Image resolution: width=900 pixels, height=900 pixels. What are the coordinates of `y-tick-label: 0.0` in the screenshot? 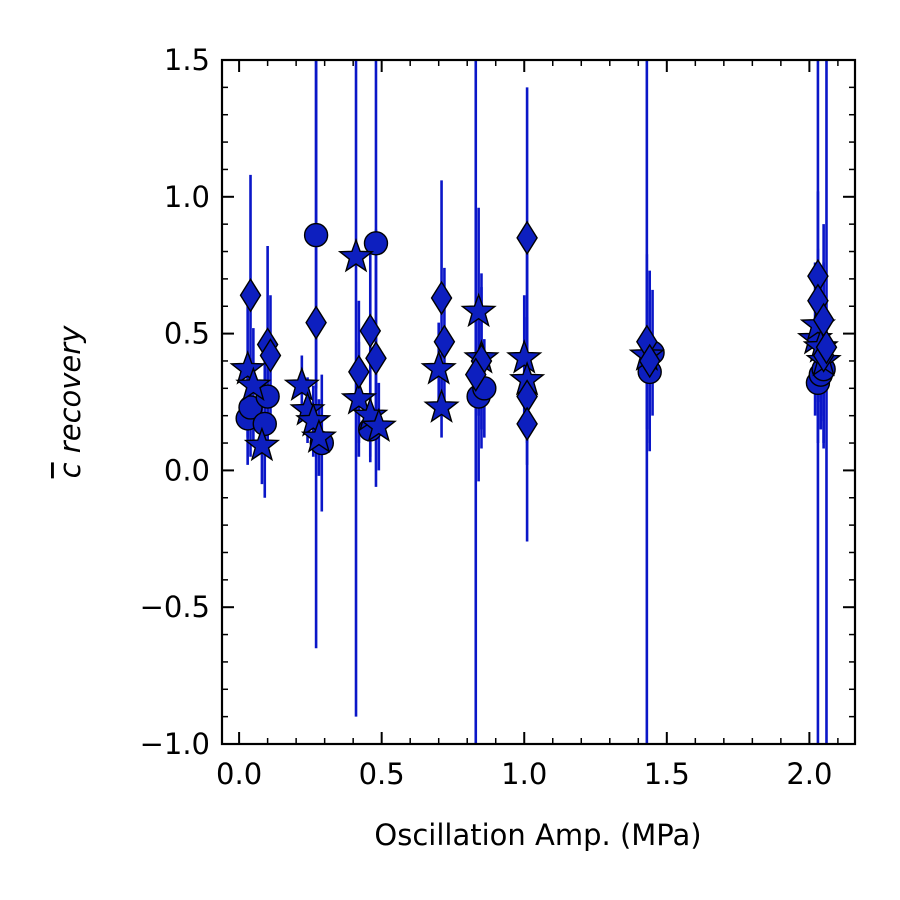 It's located at (187, 470).